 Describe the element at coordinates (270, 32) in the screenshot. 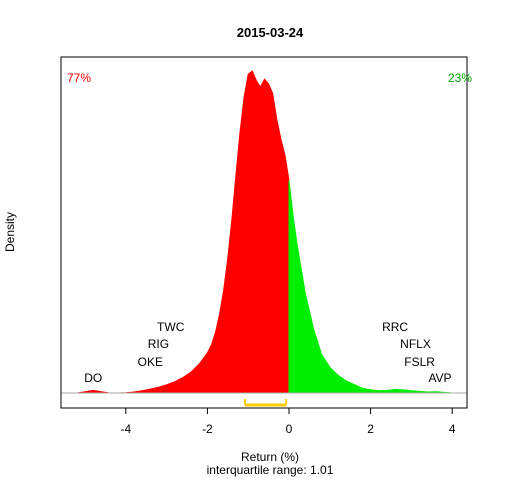

I see `chart-title: 2015-03-24` at that location.